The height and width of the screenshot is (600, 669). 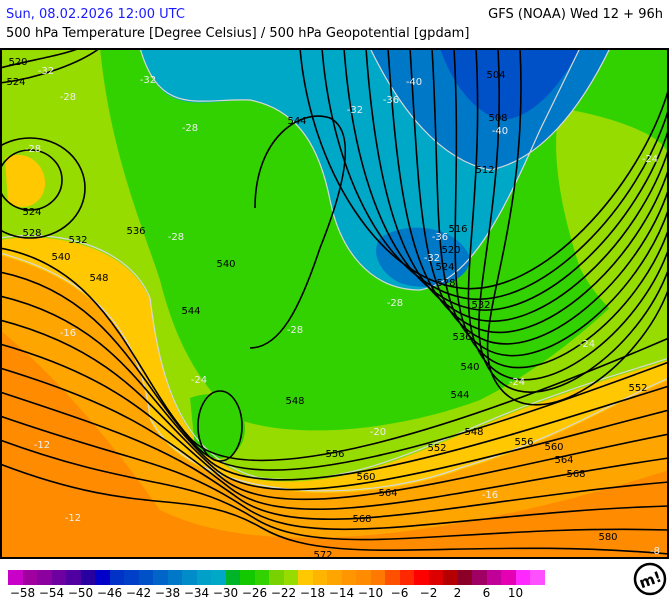 What do you see at coordinates (334, 454) in the screenshot?
I see `geopotential-label: 556` at bounding box center [334, 454].